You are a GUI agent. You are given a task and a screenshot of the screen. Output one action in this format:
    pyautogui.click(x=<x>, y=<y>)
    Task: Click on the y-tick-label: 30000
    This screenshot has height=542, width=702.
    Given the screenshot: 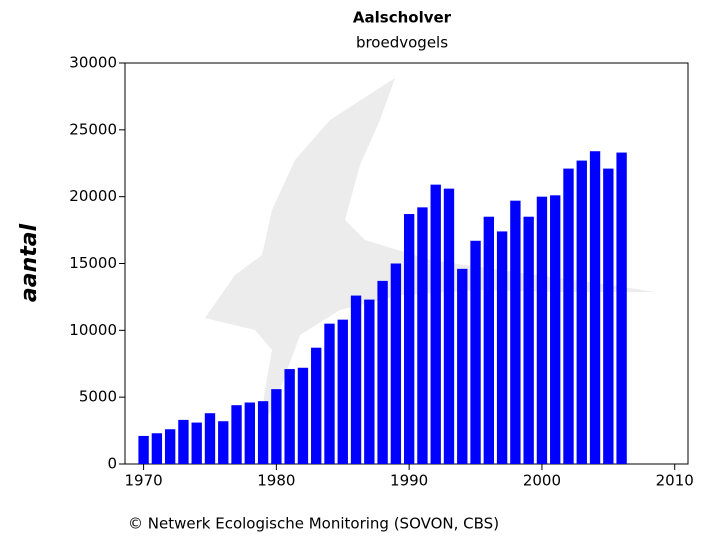 What is the action you would take?
    pyautogui.click(x=93, y=63)
    